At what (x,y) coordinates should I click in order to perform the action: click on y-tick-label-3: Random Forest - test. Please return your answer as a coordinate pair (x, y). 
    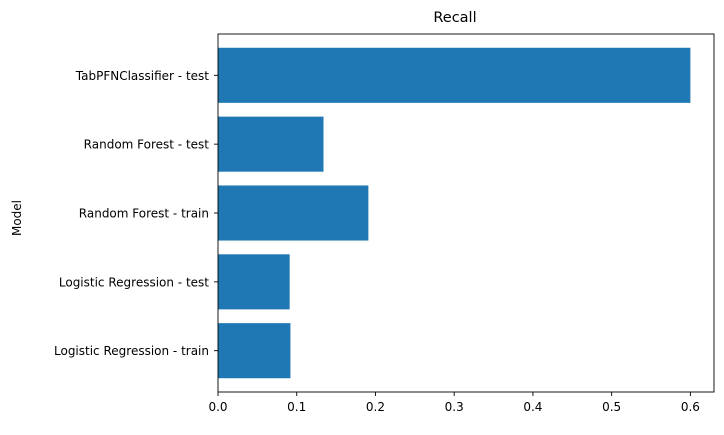
    Looking at the image, I should click on (147, 145).